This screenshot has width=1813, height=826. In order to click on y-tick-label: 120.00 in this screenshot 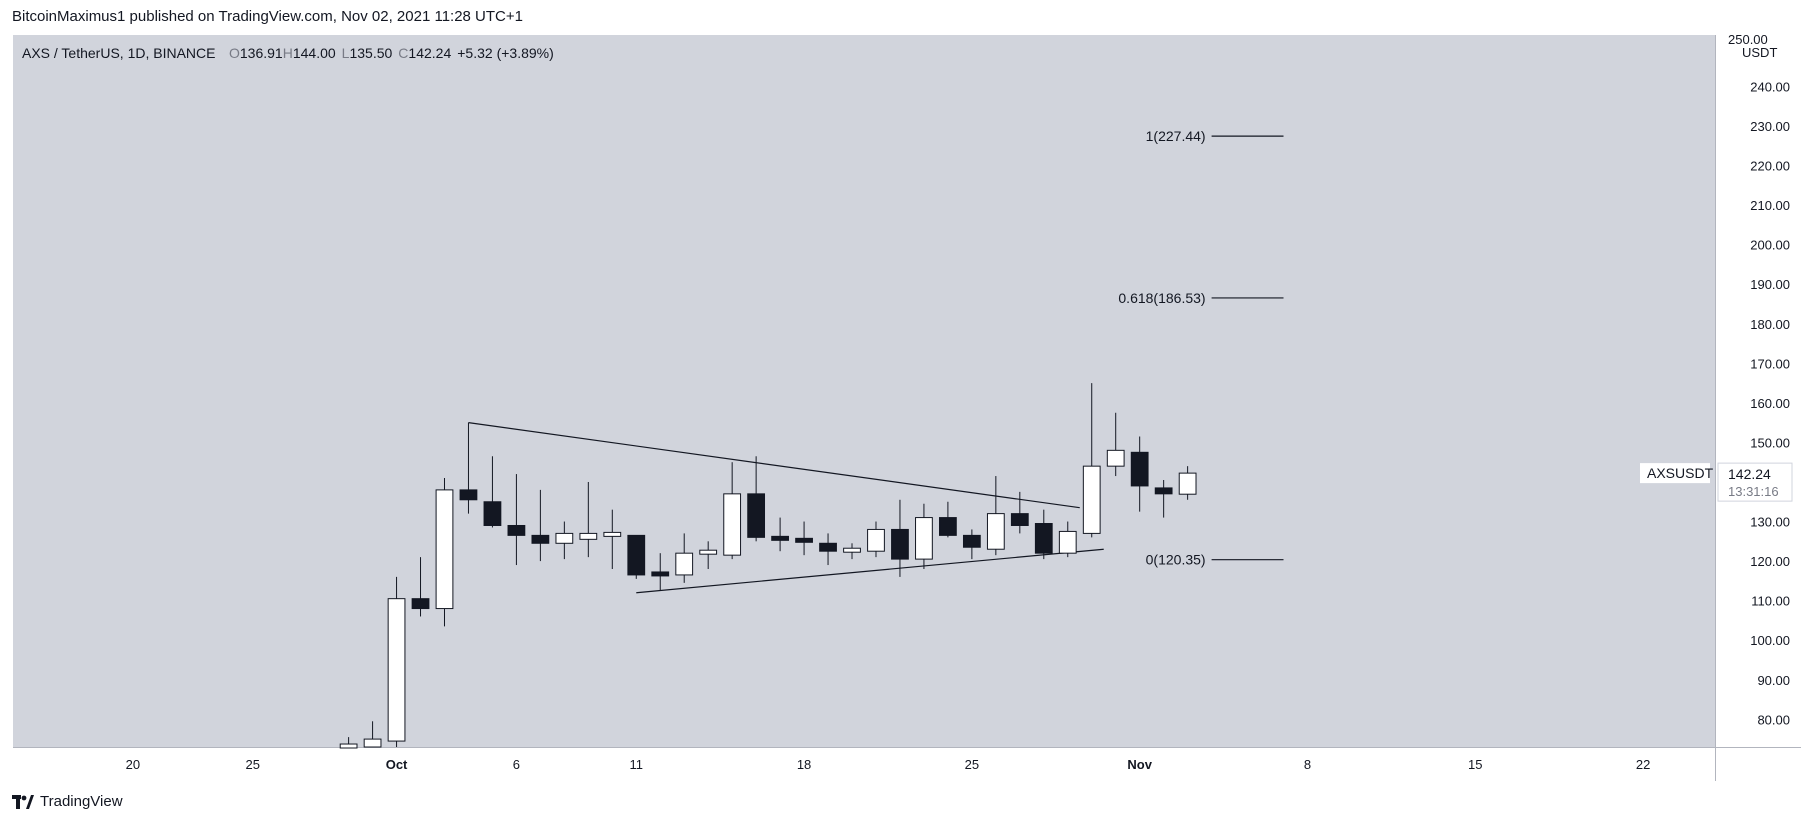, I will do `click(1770, 561)`.